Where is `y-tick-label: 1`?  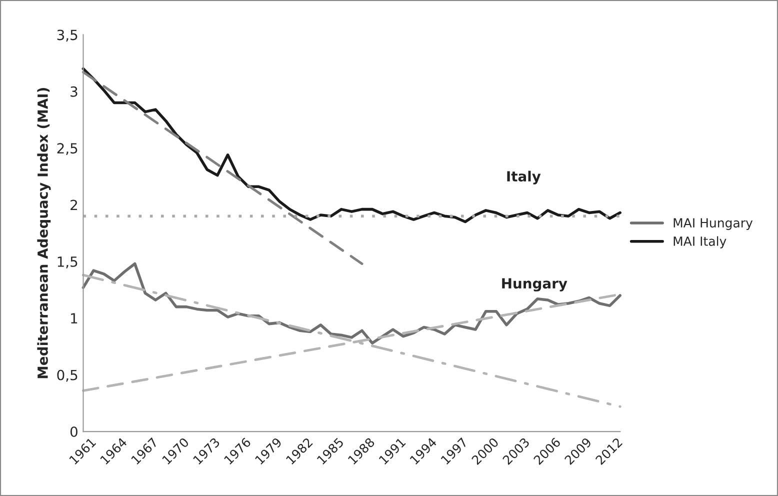 y-tick-label: 1 is located at coordinates (74, 318).